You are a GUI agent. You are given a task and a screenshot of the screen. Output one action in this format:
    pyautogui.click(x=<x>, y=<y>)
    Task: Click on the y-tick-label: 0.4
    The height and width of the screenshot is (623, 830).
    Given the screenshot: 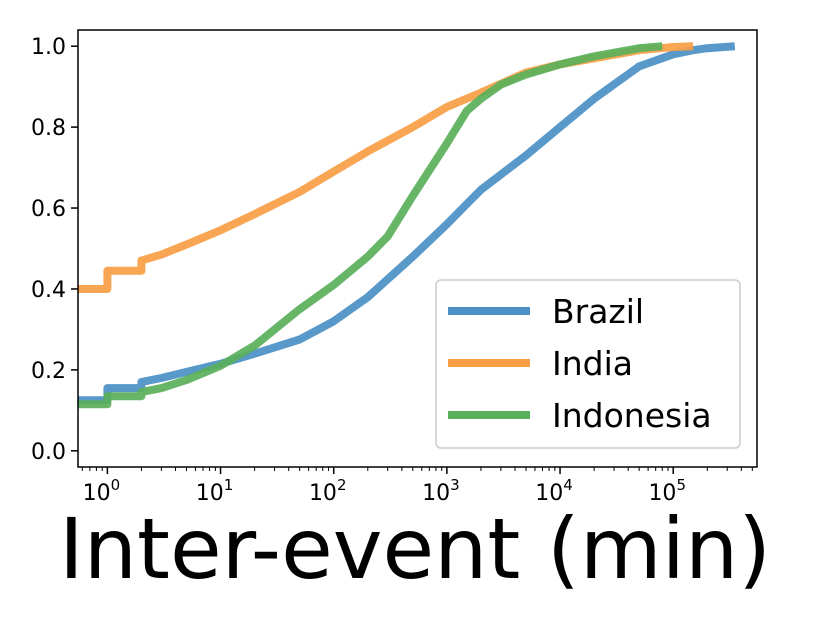 What is the action you would take?
    pyautogui.click(x=48, y=290)
    